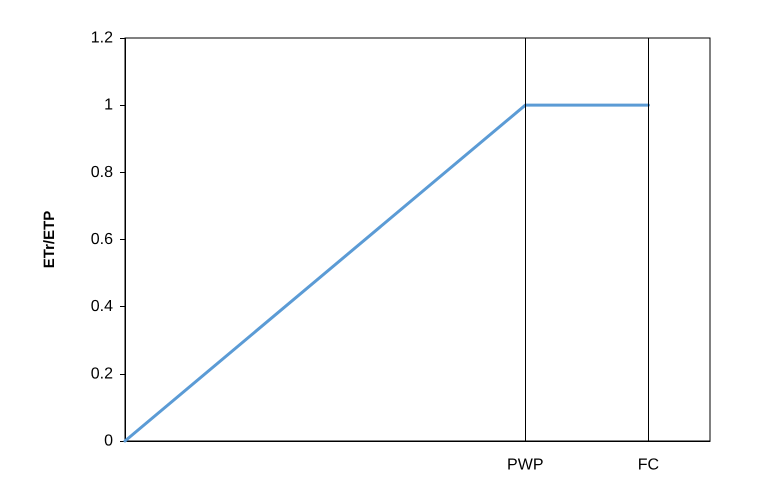 Image resolution: width=758 pixels, height=497 pixels. What do you see at coordinates (649, 465) in the screenshot?
I see `x-tick-label: FC` at bounding box center [649, 465].